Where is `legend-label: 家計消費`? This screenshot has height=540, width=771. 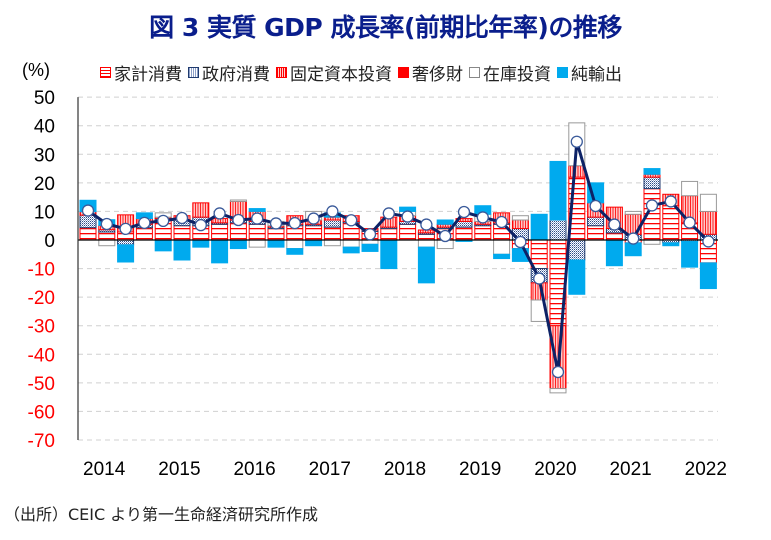 legend-label: 家計消費 is located at coordinates (148, 75).